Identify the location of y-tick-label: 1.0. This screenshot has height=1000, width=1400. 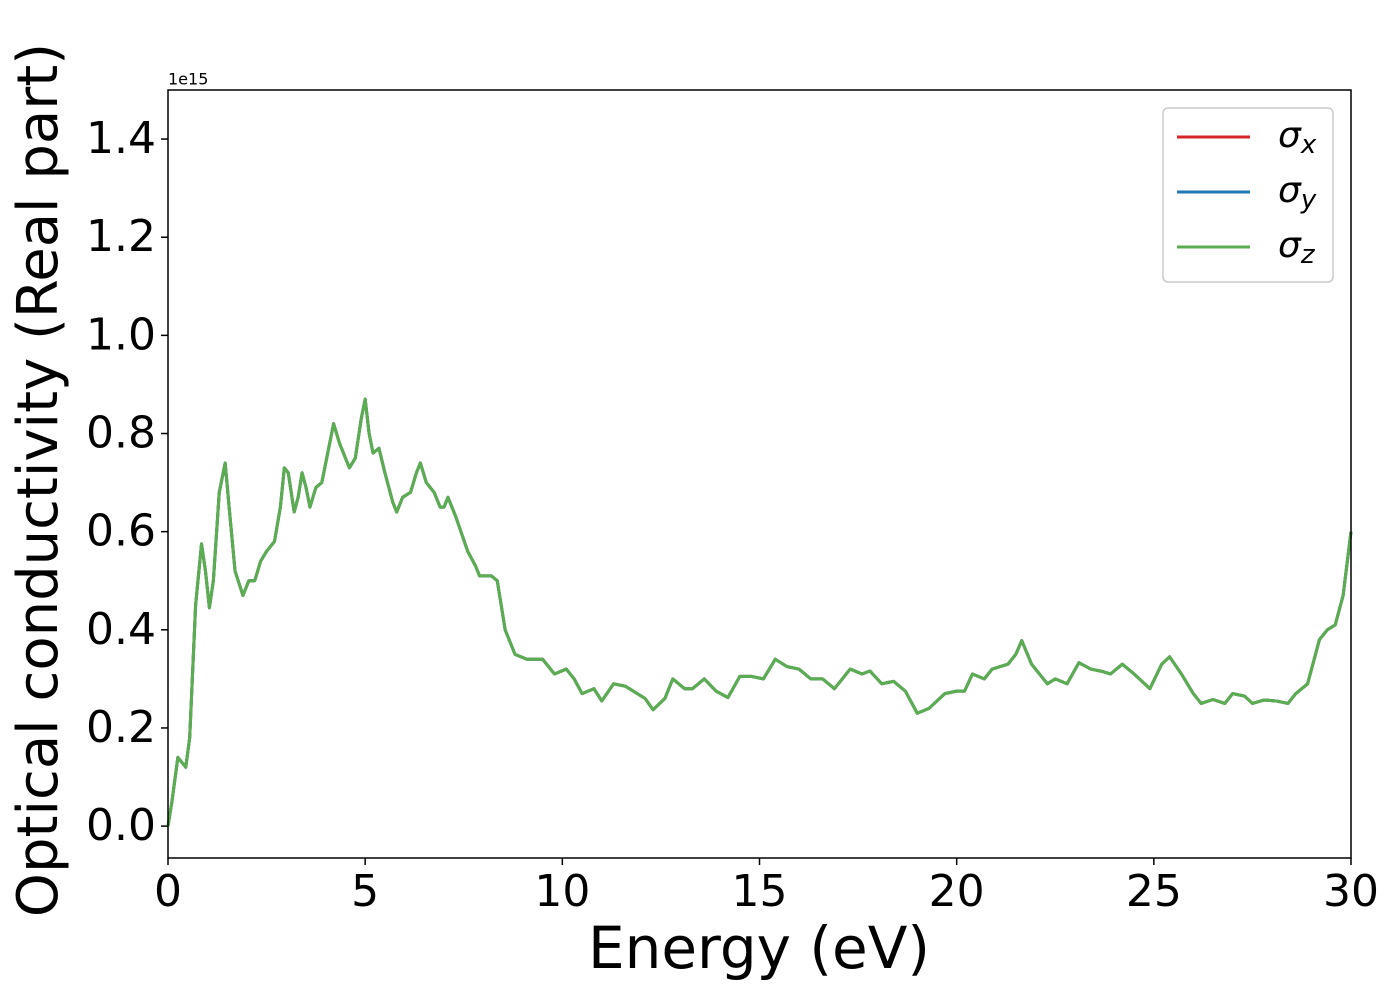
(121, 334).